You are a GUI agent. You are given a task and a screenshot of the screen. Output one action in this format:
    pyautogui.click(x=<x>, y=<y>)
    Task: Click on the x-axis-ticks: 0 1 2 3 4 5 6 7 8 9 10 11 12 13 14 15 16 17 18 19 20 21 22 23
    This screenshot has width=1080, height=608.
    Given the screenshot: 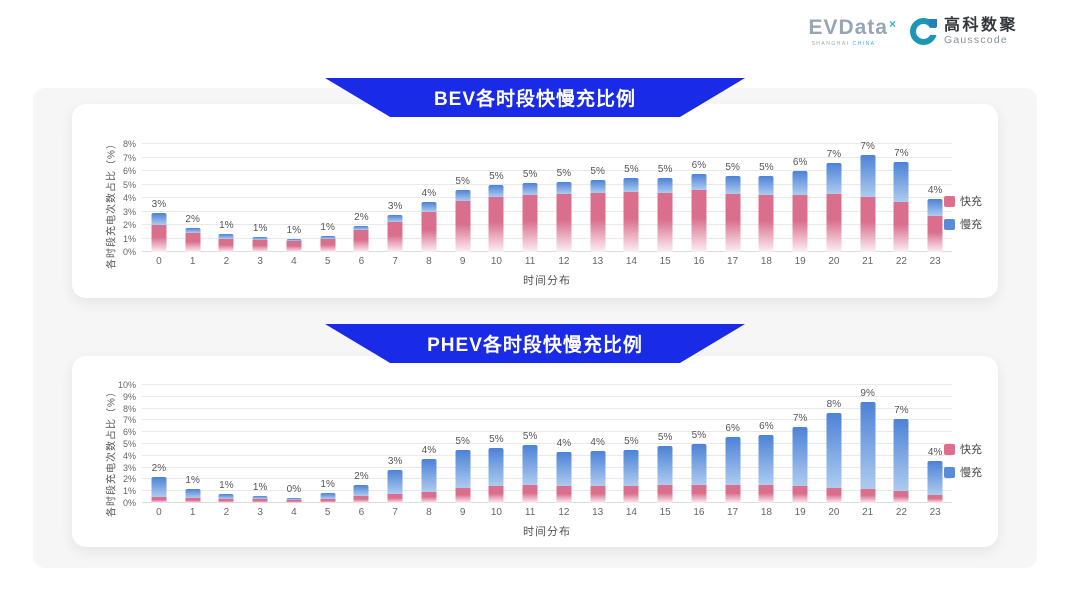 What is the action you would take?
    pyautogui.click(x=547, y=514)
    